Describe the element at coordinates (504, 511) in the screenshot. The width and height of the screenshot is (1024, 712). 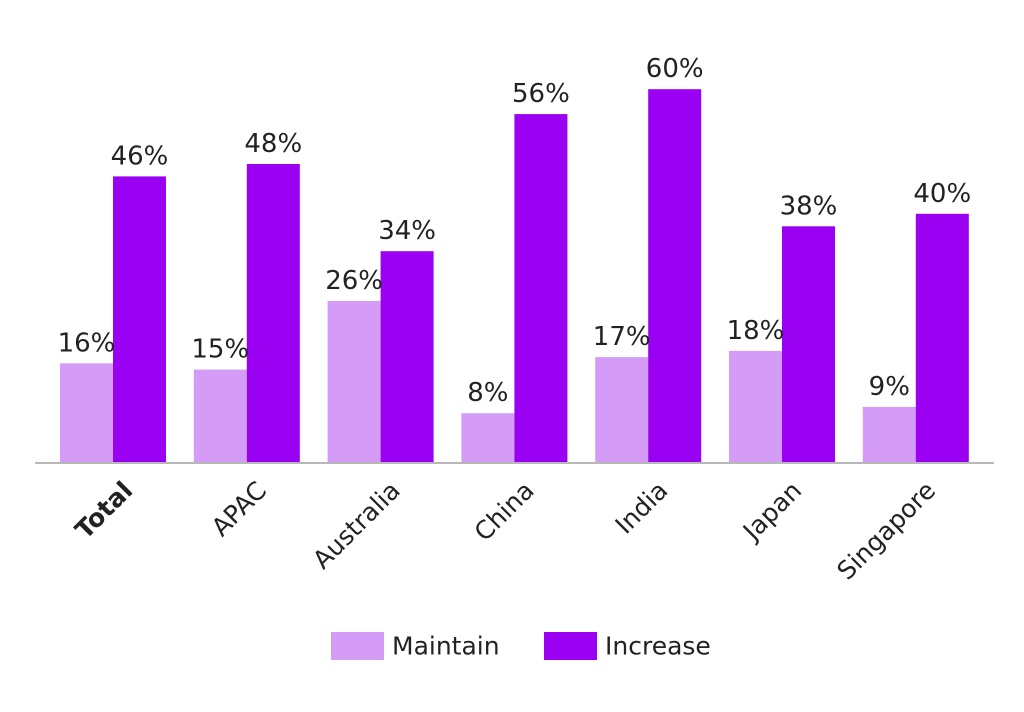
I see `category-label-china: China` at that location.